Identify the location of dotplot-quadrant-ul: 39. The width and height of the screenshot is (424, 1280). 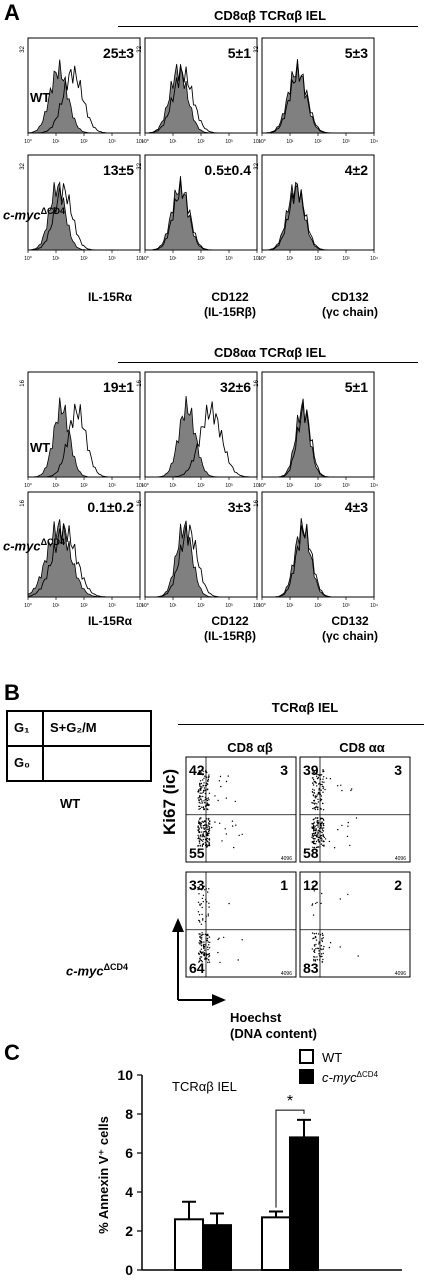
(311, 770).